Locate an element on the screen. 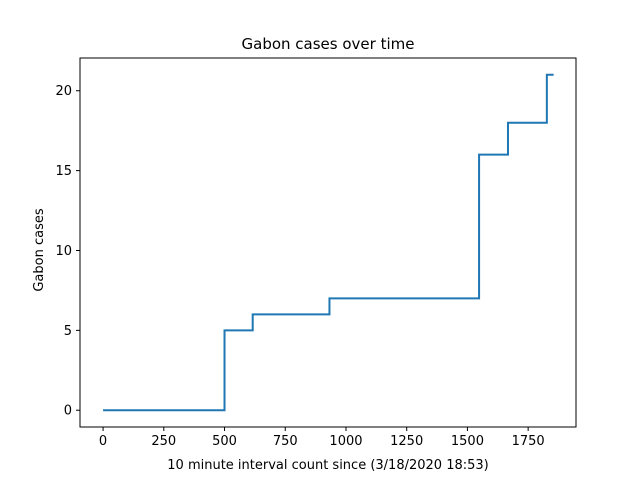 The height and width of the screenshot is (480, 640). x-tick-label: 750 is located at coordinates (285, 441).